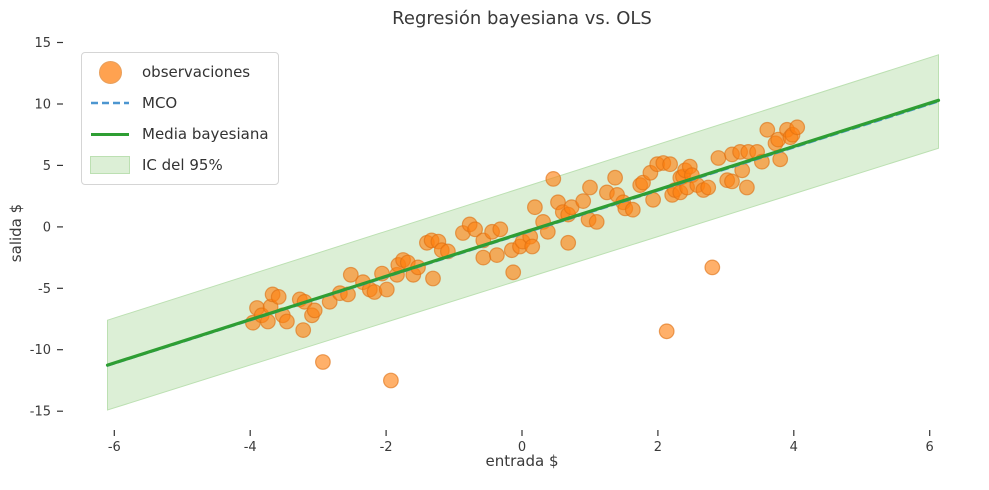  Describe the element at coordinates (794, 447) in the screenshot. I see `x-tick-label: 4` at that location.